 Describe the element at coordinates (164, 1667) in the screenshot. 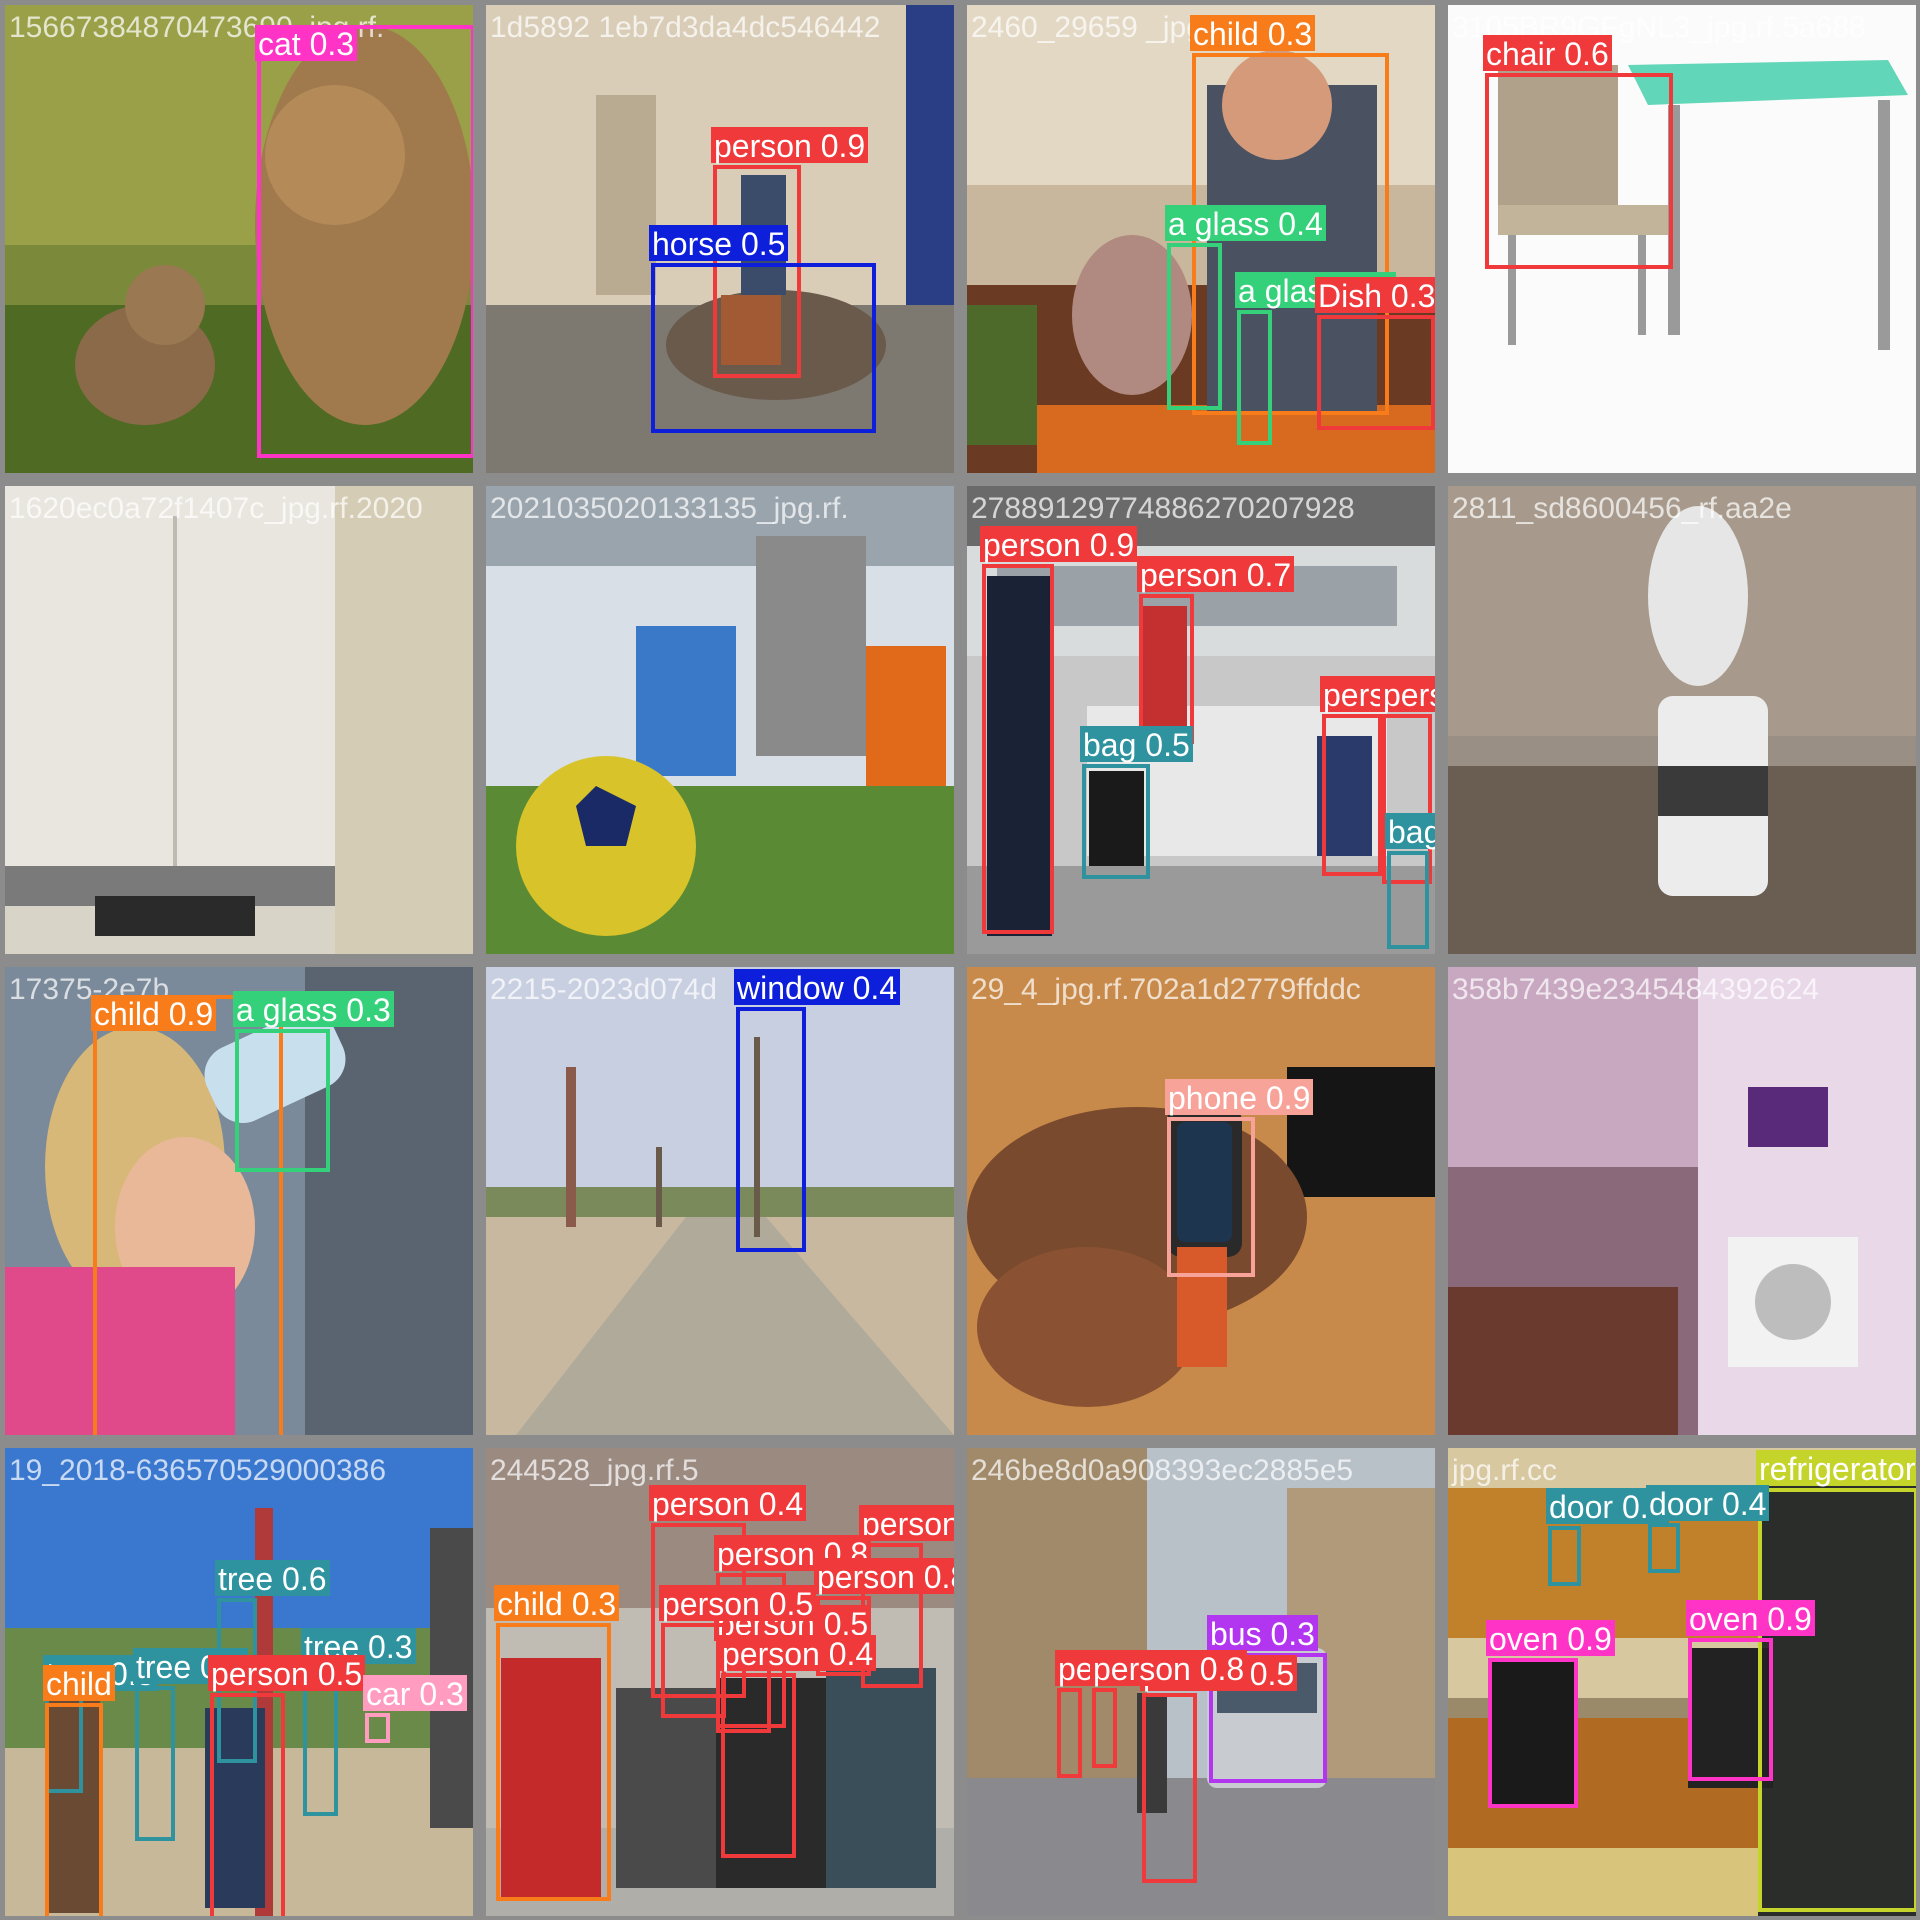

I see `class-name: tree` at that location.